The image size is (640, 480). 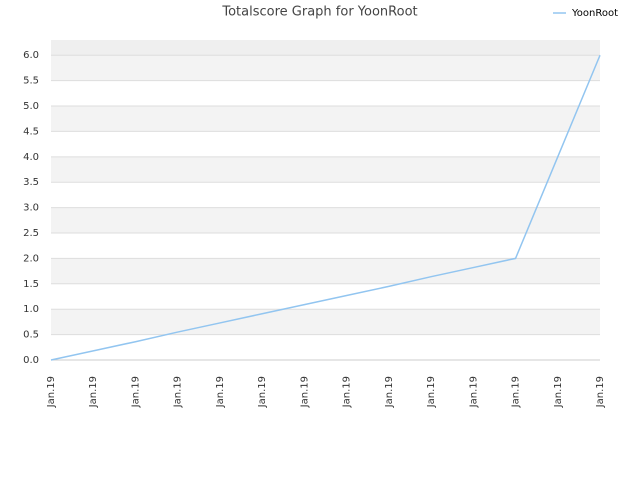 I want to click on y-tick-label: 4.5, so click(x=31, y=131).